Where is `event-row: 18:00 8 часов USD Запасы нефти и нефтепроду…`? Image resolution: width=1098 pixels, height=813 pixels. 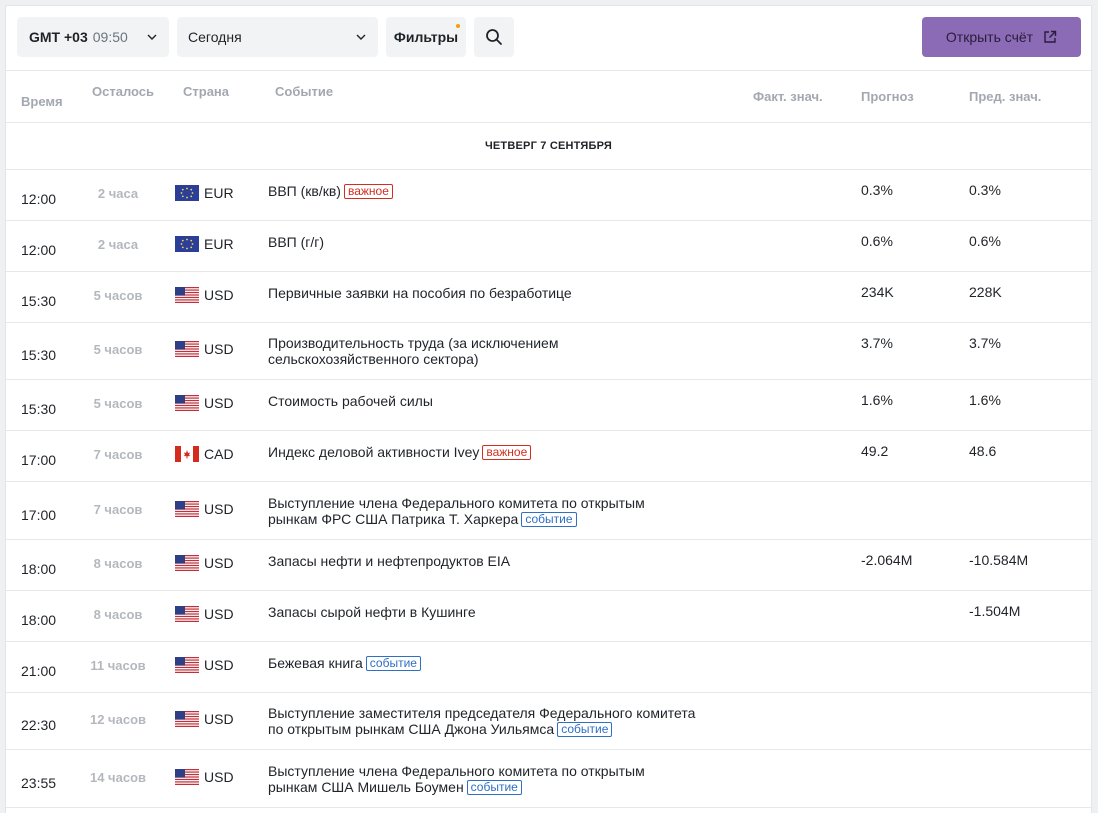 event-row: 18:00 8 часов USD Запасы нефти и нефтепроду… is located at coordinates (548, 565).